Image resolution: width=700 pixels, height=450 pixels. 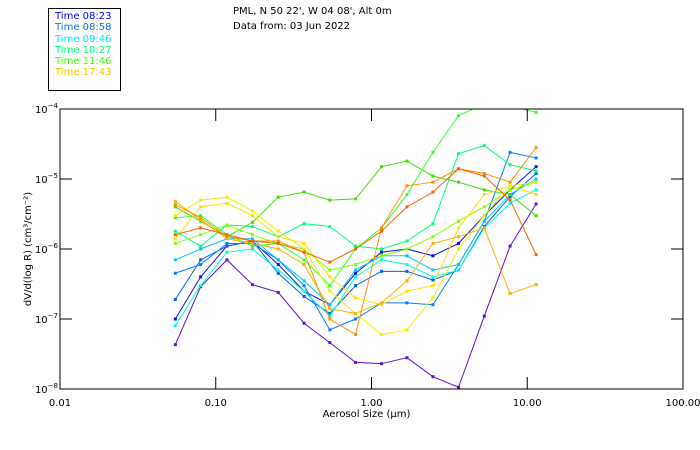 What do you see at coordinates (53, 316) in the screenshot?
I see `y-tick-exponent: −7` at bounding box center [53, 316].